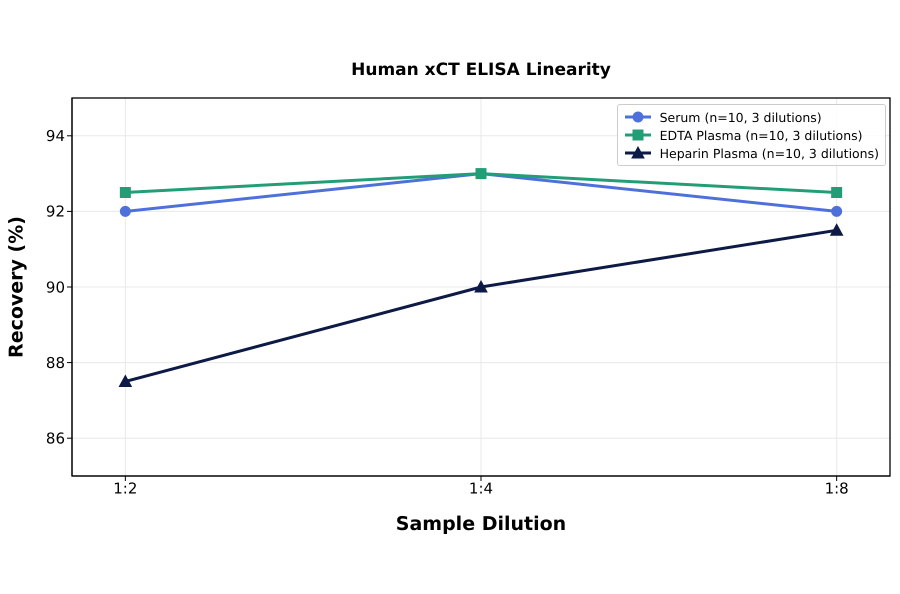 The width and height of the screenshot is (900, 594). Describe the element at coordinates (769, 153) in the screenshot. I see `legend-label: Heparin Plasma (n=10, 3 dilutions)` at that location.